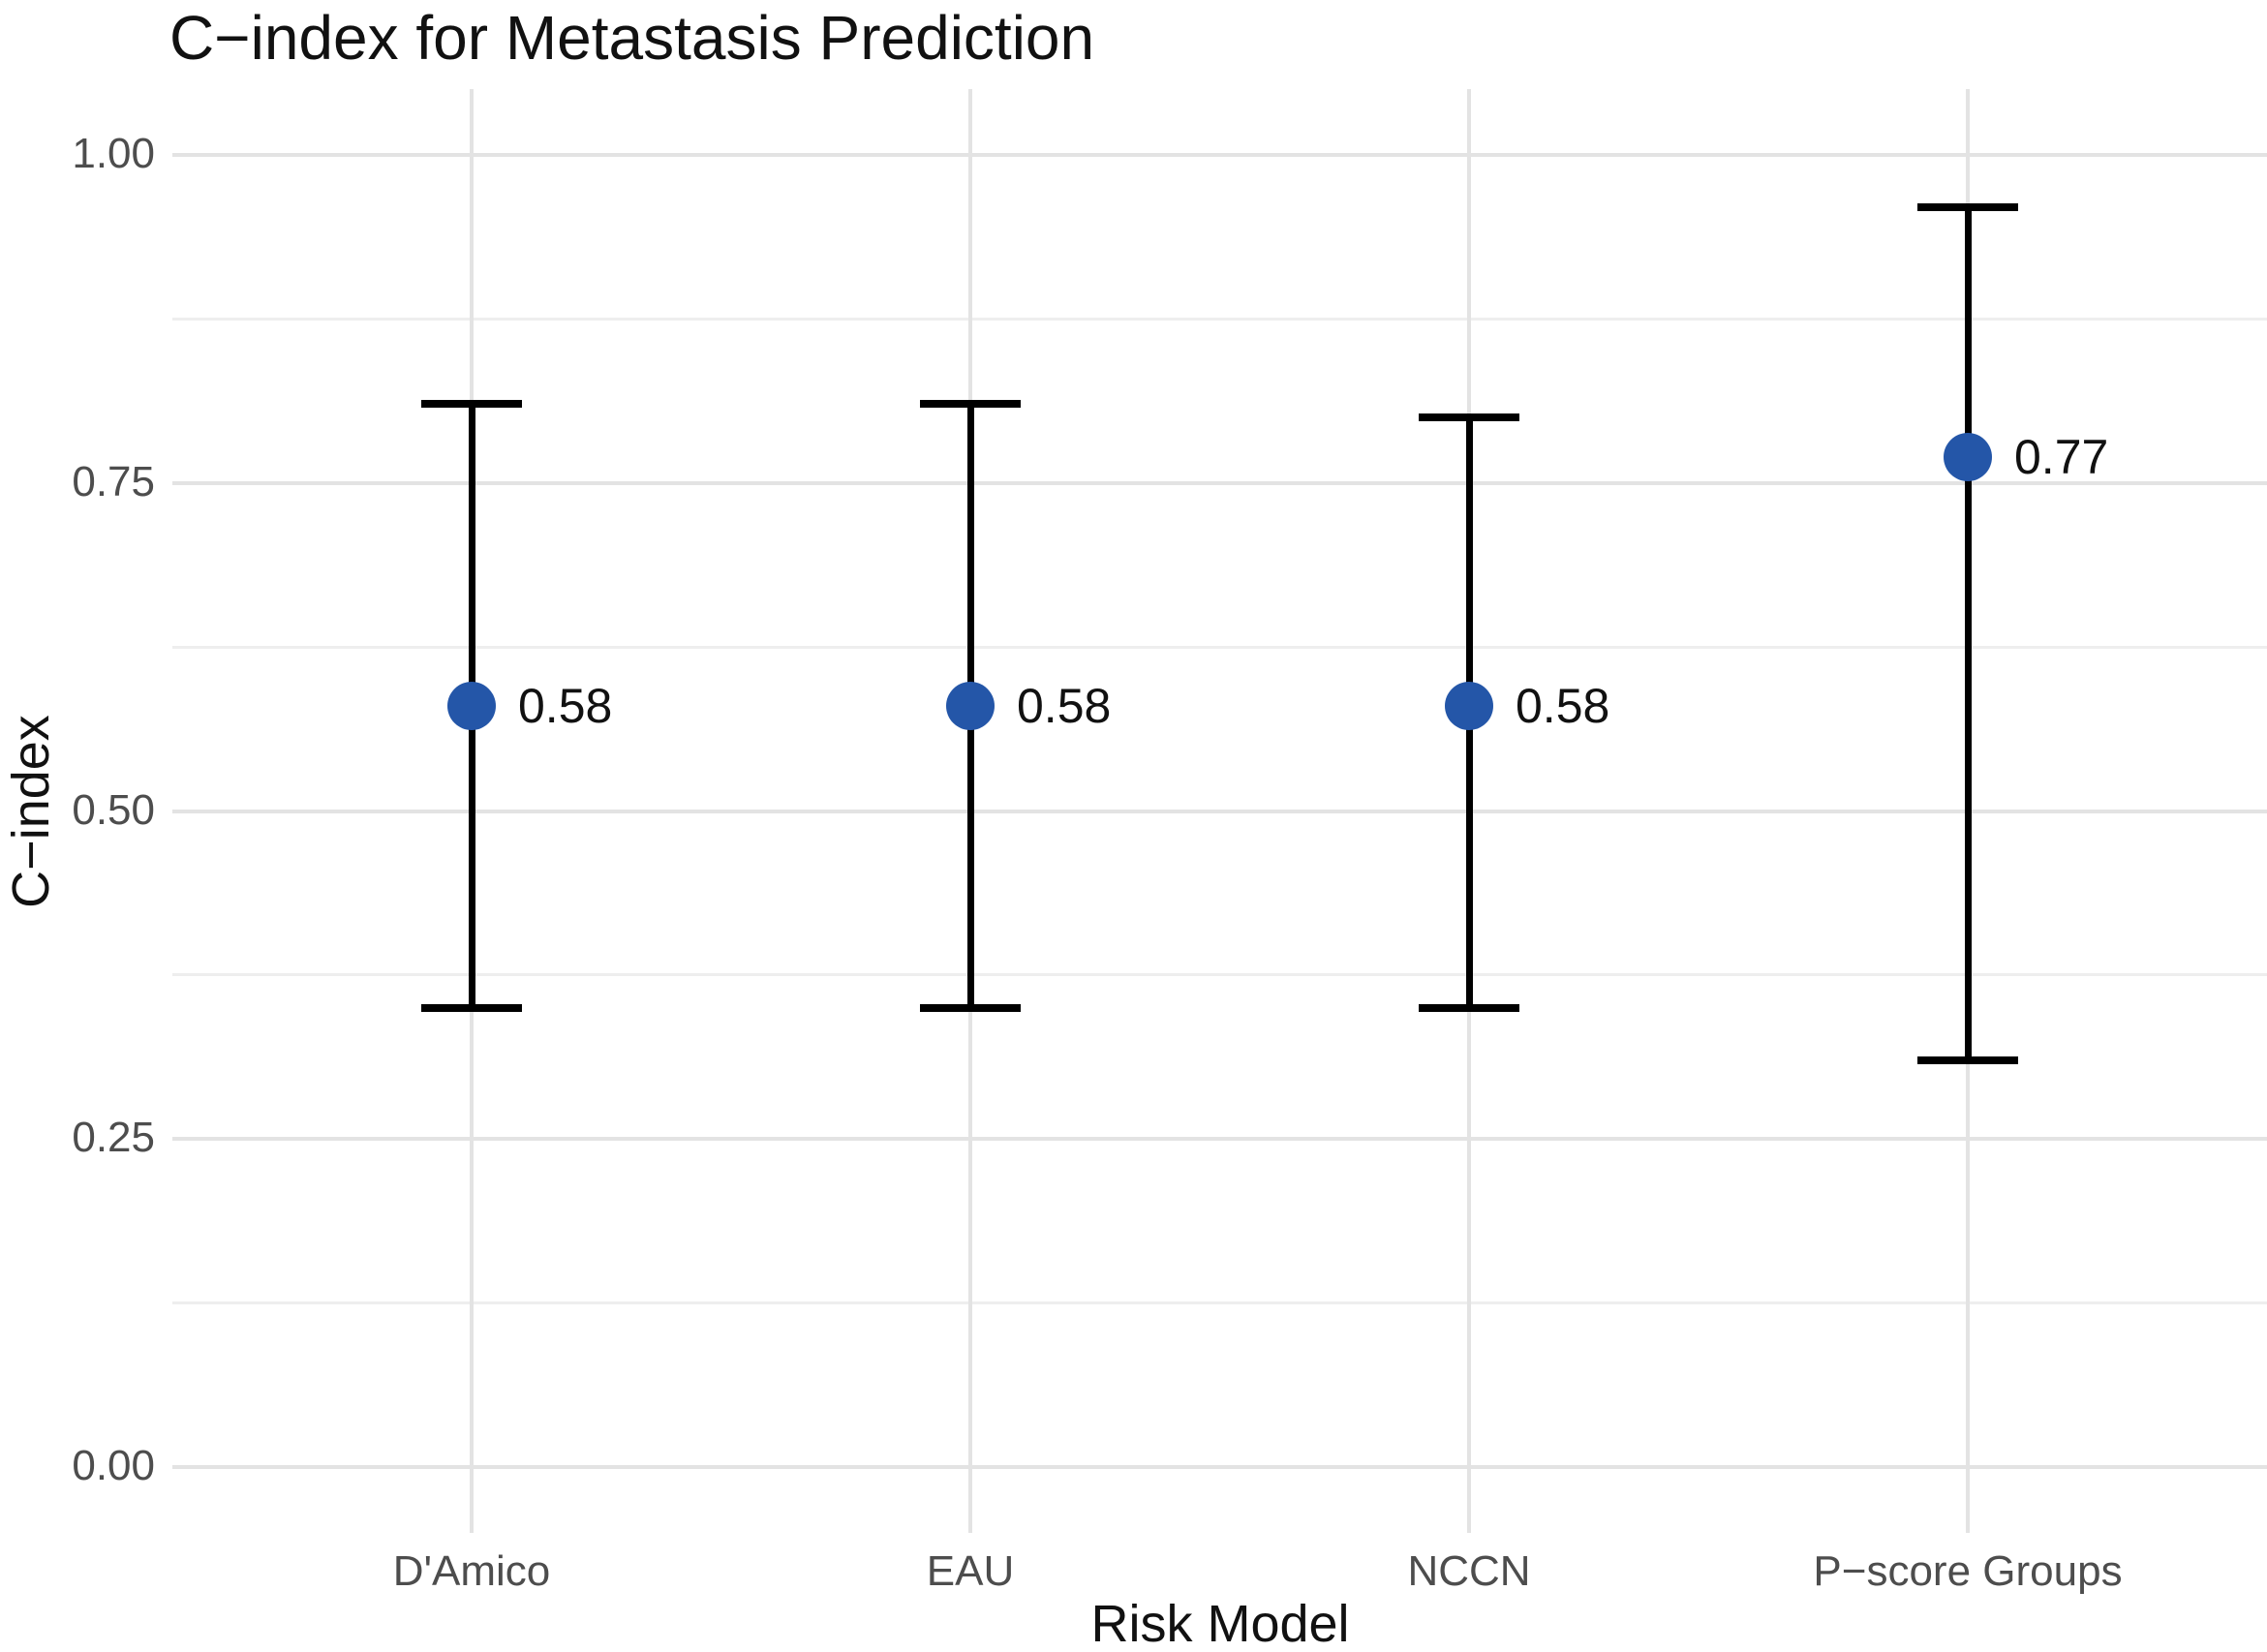 The width and height of the screenshot is (2267, 1652). Describe the element at coordinates (113, 809) in the screenshot. I see `y-axis-tick-label: 0.50` at that location.